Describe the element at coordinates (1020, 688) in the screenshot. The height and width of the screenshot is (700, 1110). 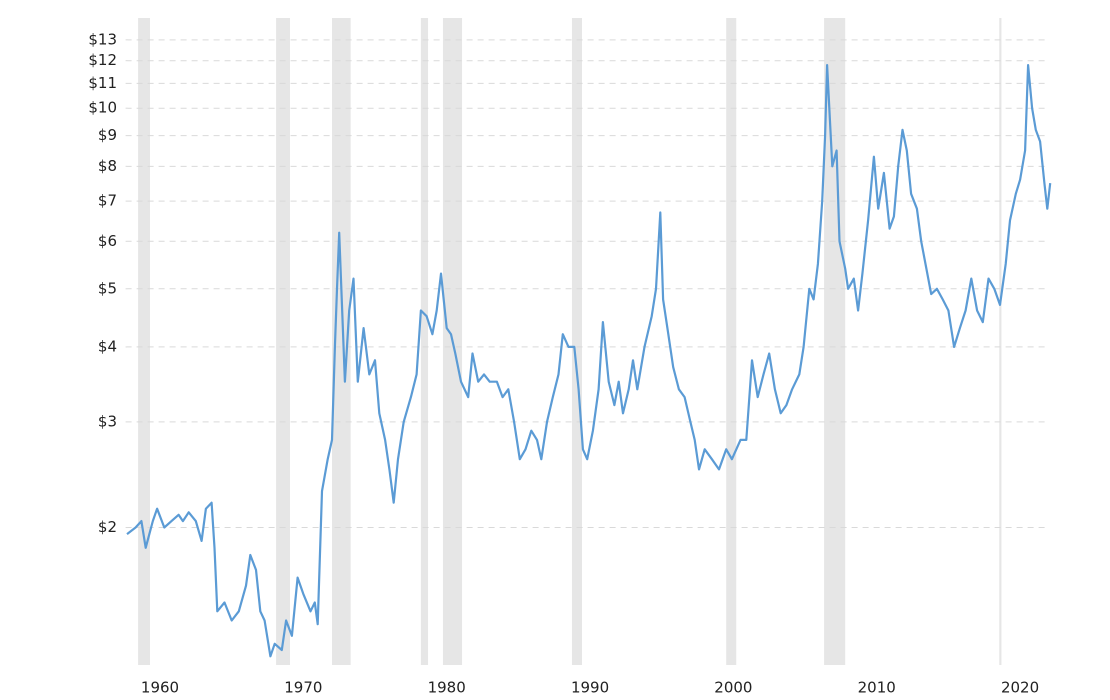
I see `x-tick-label: 2020` at that location.